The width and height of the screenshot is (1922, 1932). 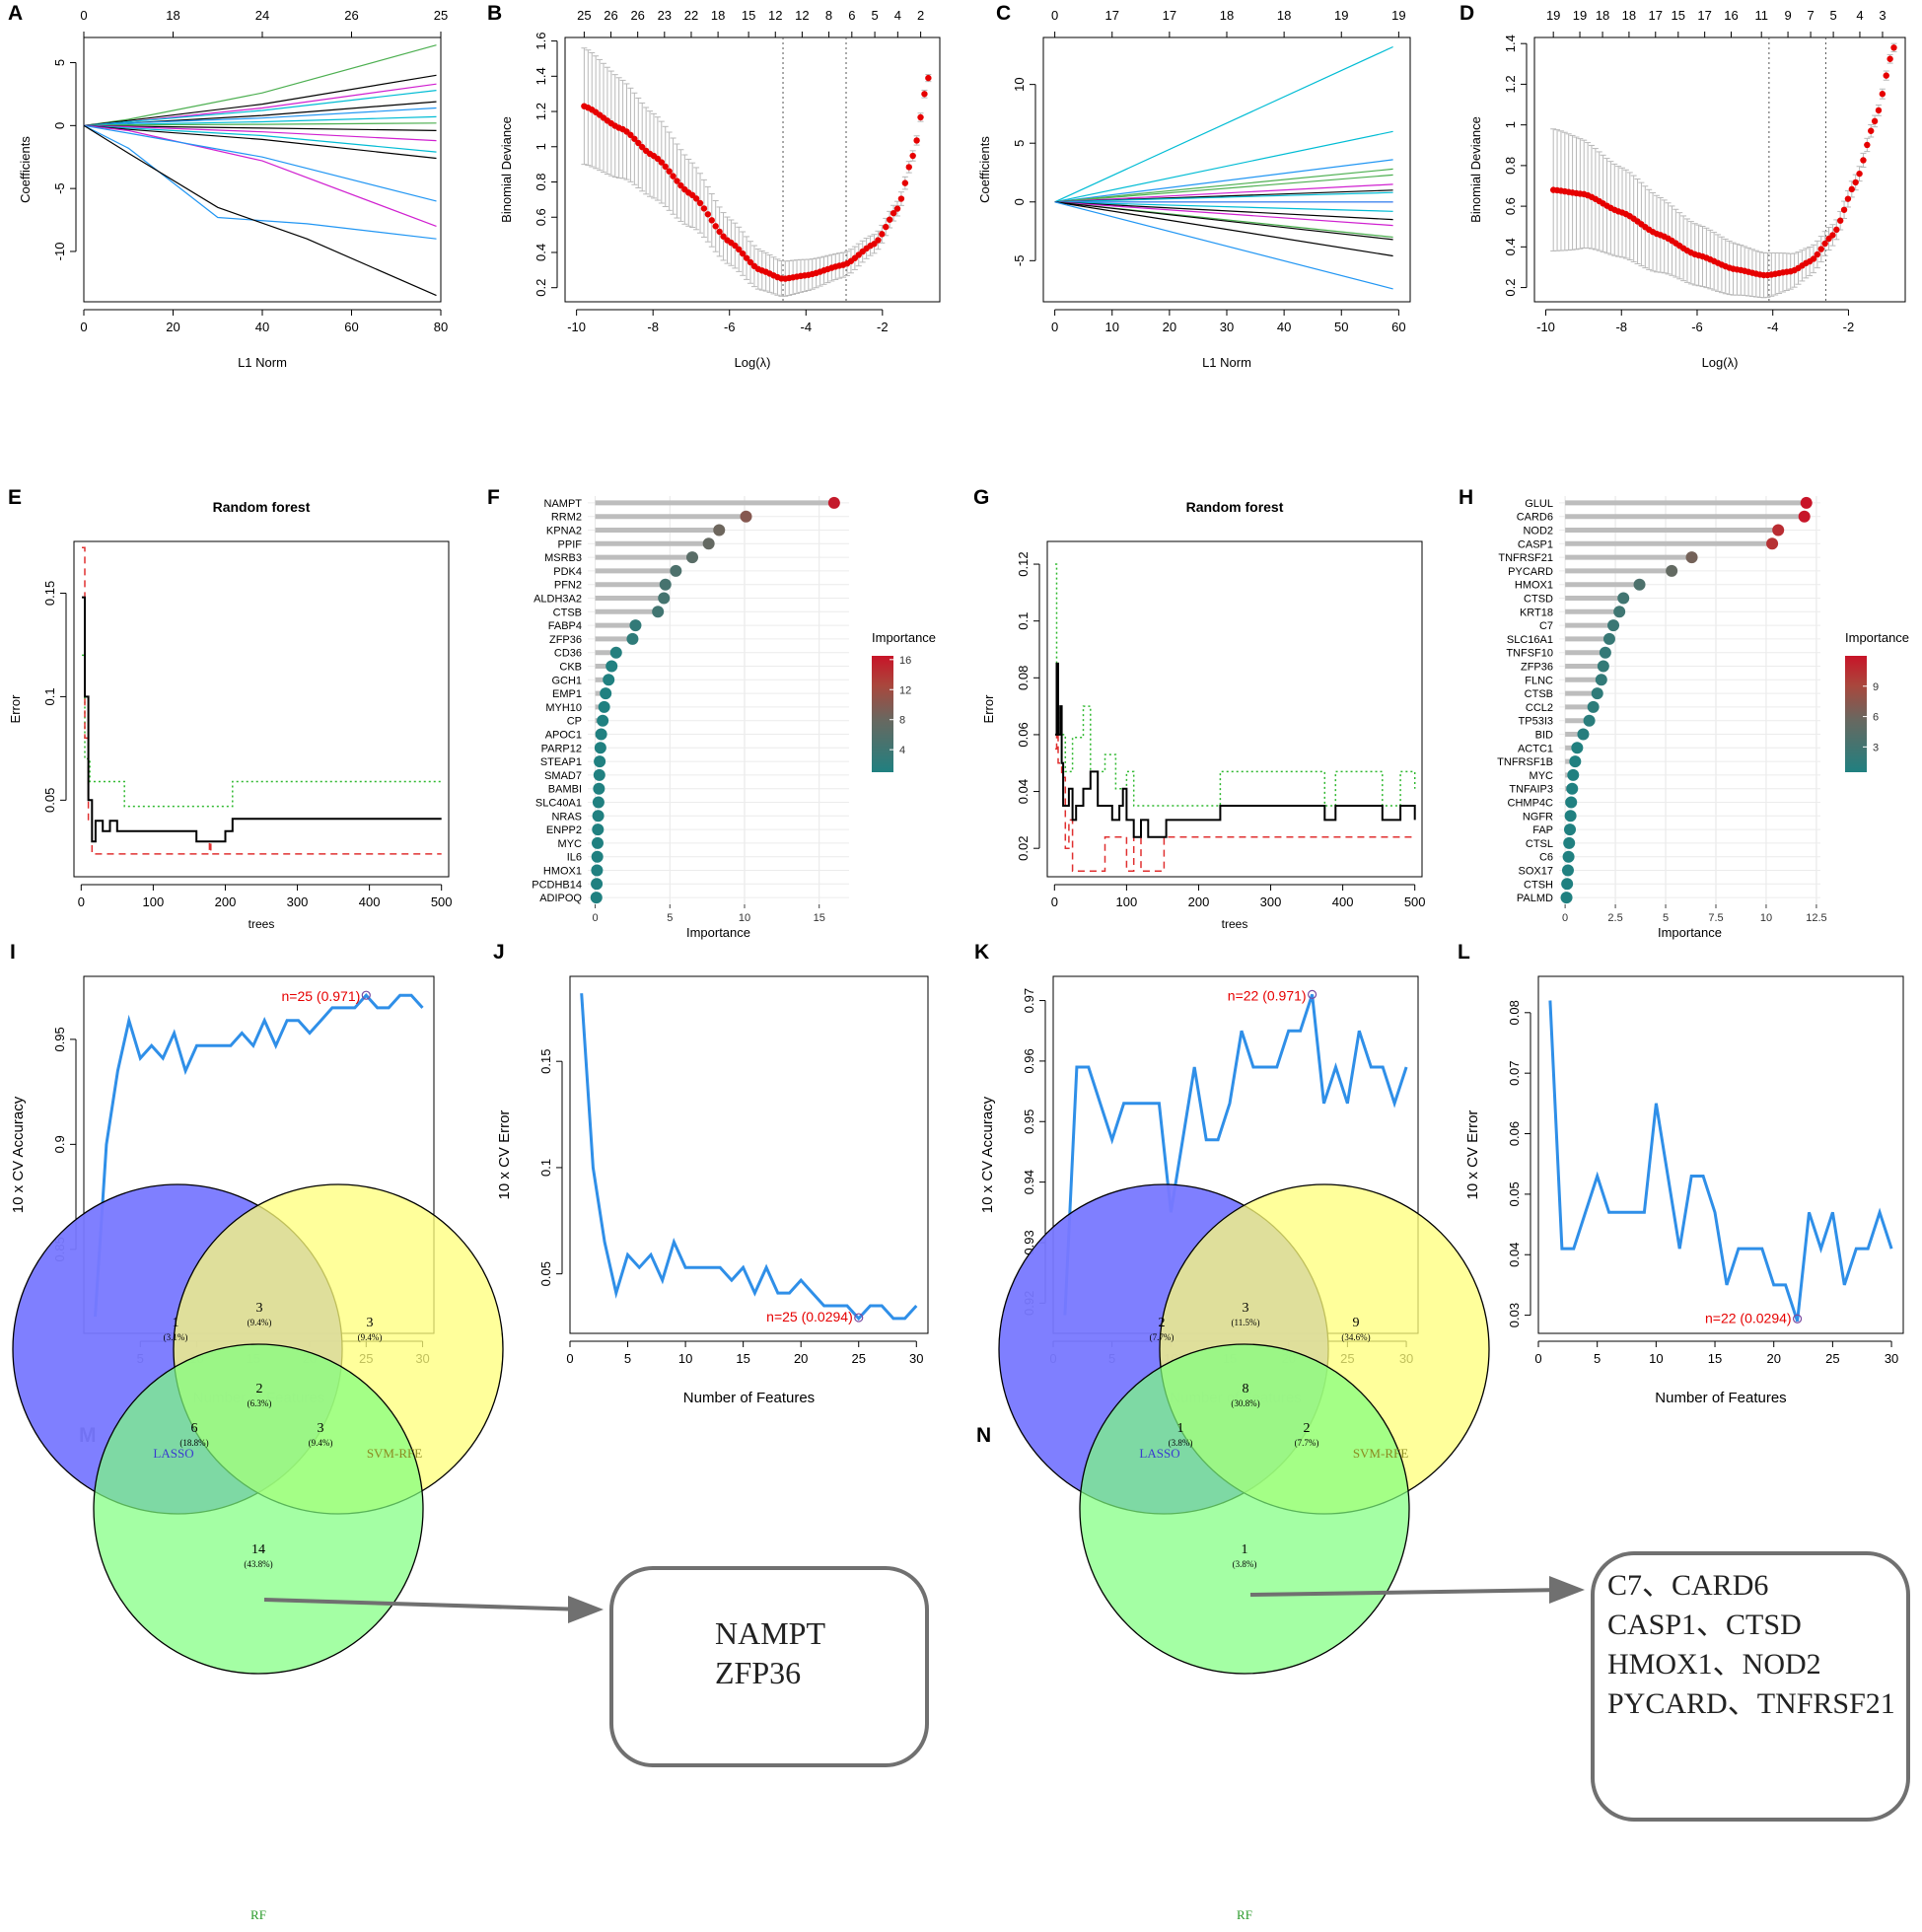 What do you see at coordinates (1475, 170) in the screenshot?
I see `y-axis-label: Binomial Deviance` at bounding box center [1475, 170].